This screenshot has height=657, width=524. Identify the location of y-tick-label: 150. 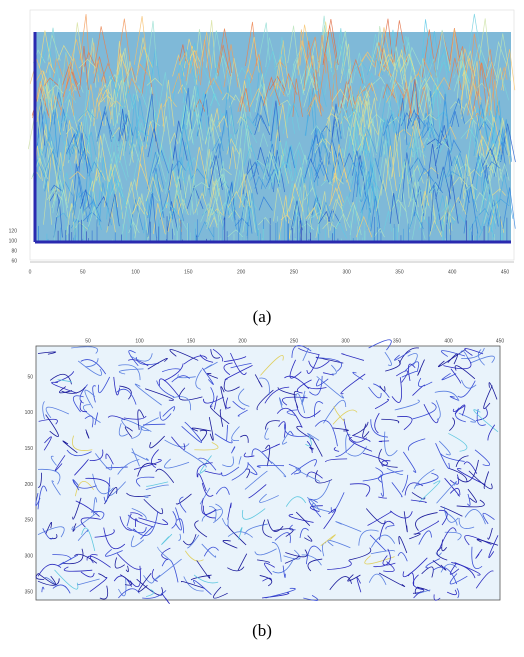
(29, 449).